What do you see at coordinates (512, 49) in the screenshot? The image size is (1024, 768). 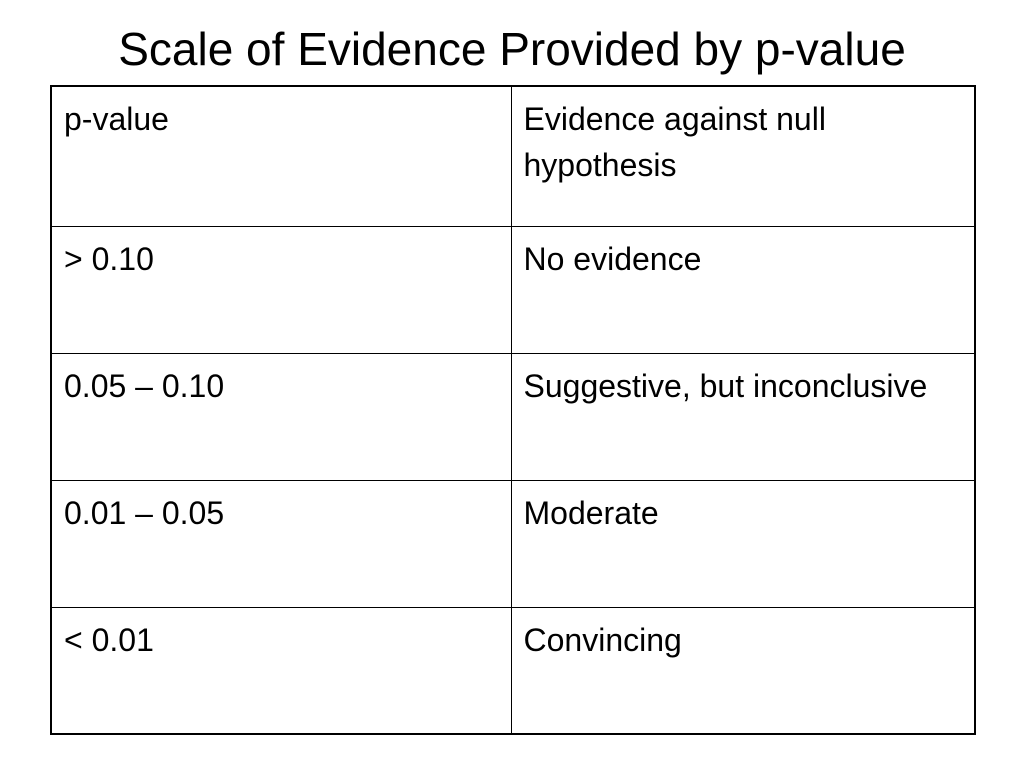 I see `slide-title: Scale of Evidence Provided by p-value` at bounding box center [512, 49].